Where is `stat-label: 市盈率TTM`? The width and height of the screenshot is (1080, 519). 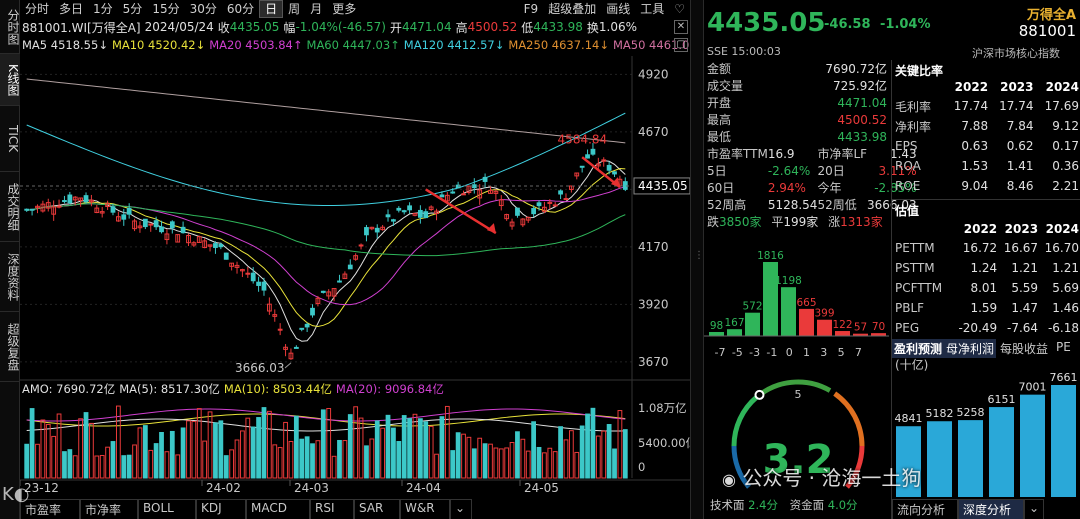 stat-label: 市盈率TTM is located at coordinates (737, 154).